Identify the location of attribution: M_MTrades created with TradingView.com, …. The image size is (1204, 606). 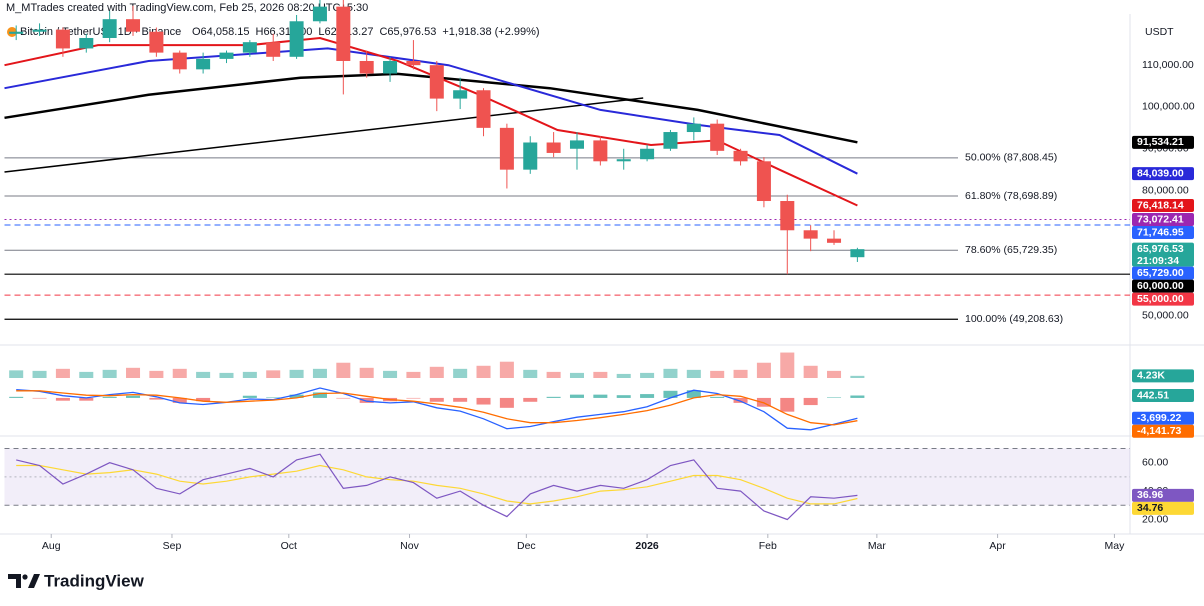
(187, 8).